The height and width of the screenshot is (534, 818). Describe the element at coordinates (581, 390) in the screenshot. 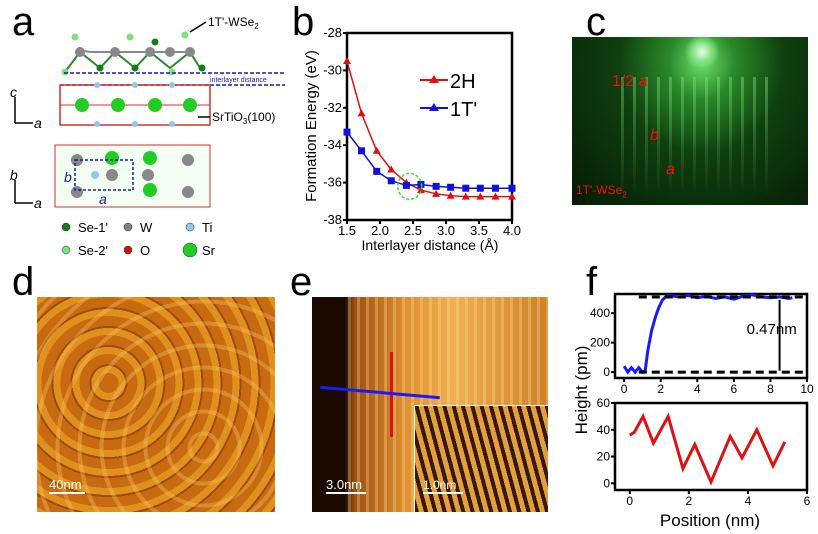

I see `y-axis-label: Height (pm)` at that location.